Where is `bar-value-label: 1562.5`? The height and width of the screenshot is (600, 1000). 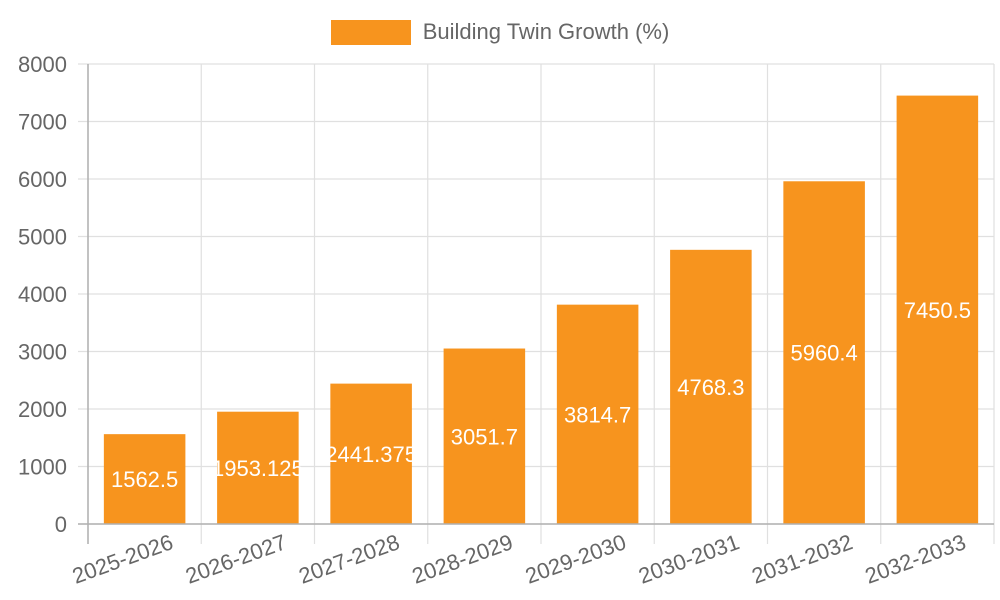 bar-value-label: 1562.5 is located at coordinates (144, 479).